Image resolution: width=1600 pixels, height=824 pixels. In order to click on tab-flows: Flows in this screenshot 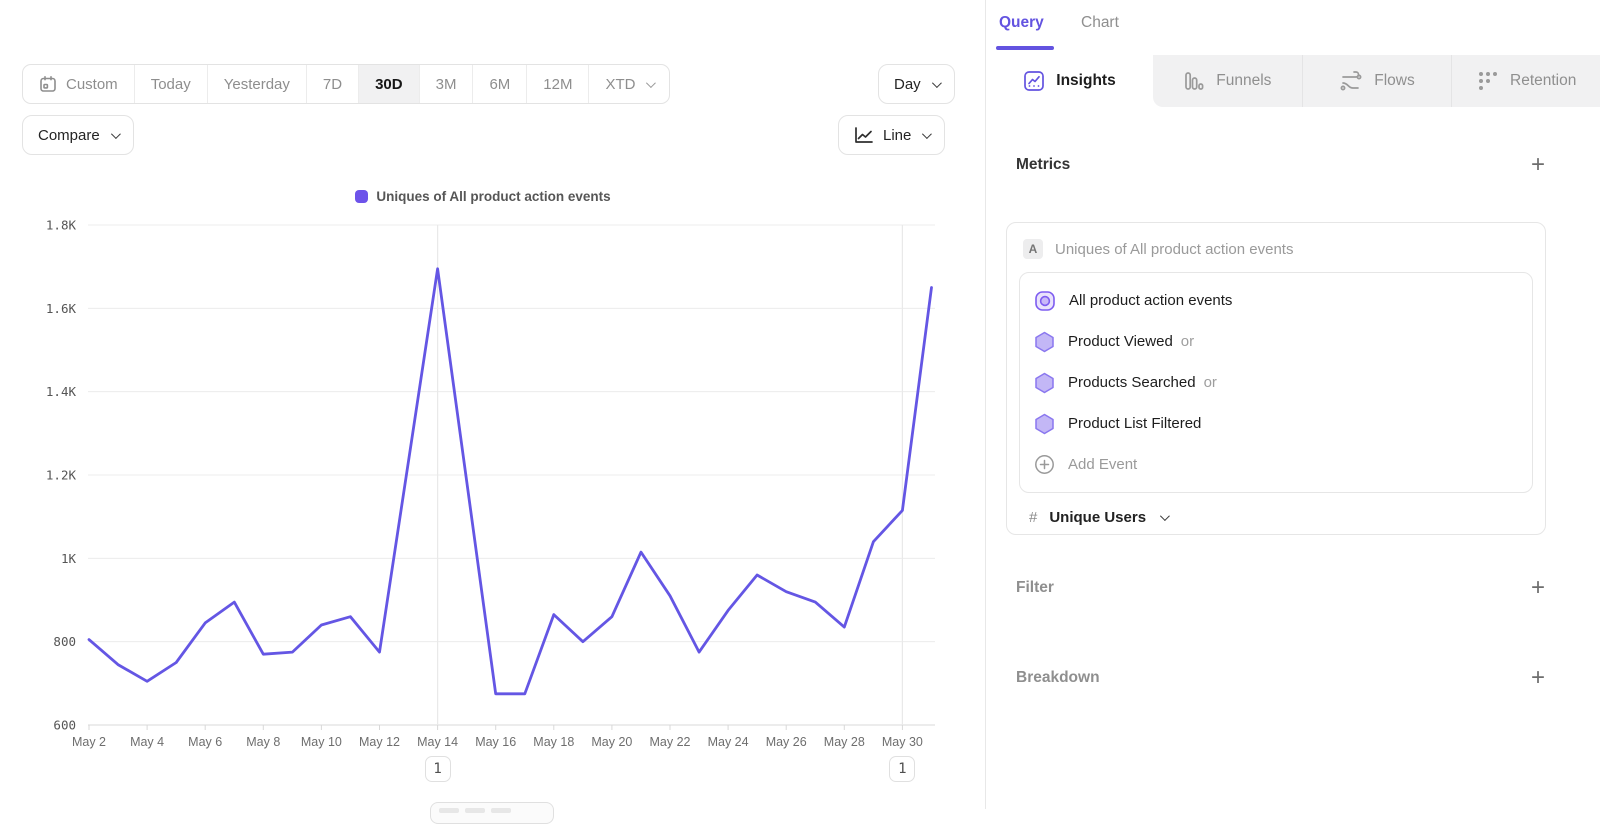, I will do `click(1376, 81)`.